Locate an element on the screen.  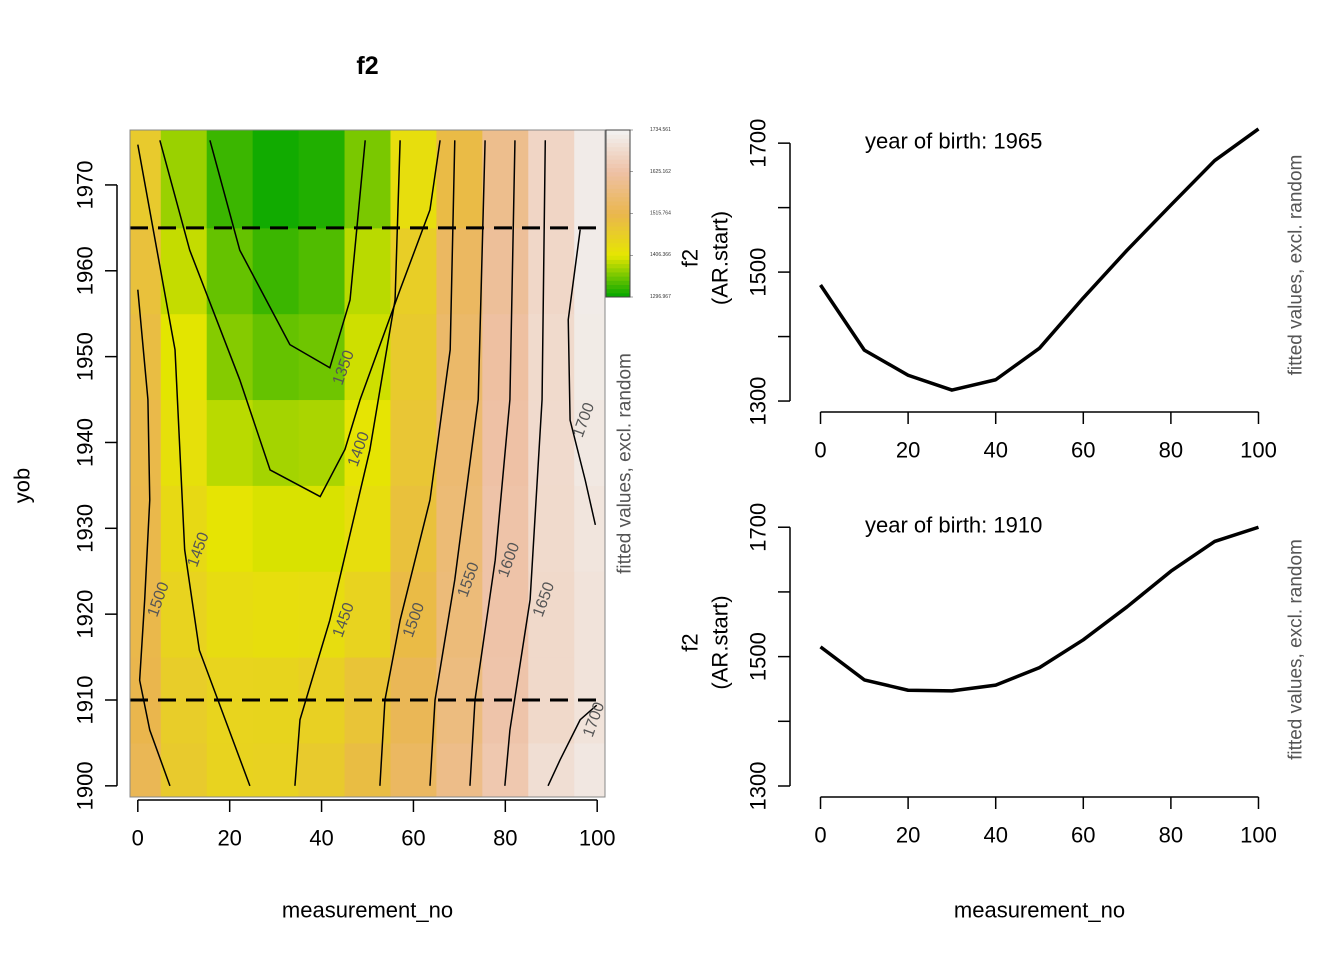
y-axis-label: yob is located at coordinates (22, 485).